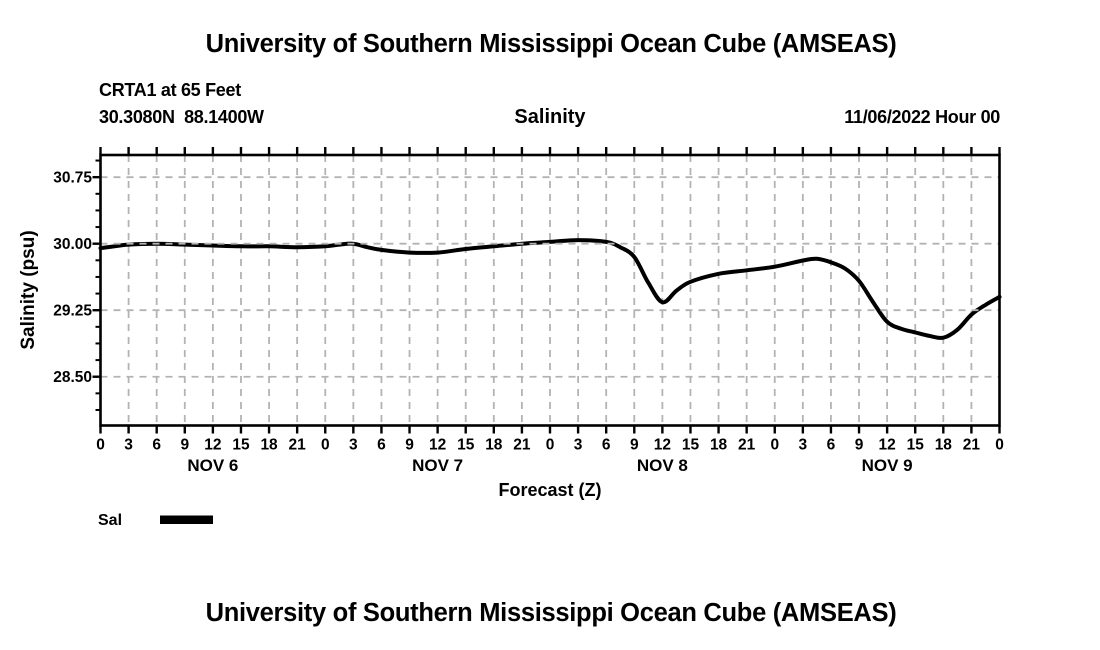 This screenshot has height=650, width=1100. What do you see at coordinates (181, 117) in the screenshot?
I see `coordinates-label: 30.3080N 88.1400W` at bounding box center [181, 117].